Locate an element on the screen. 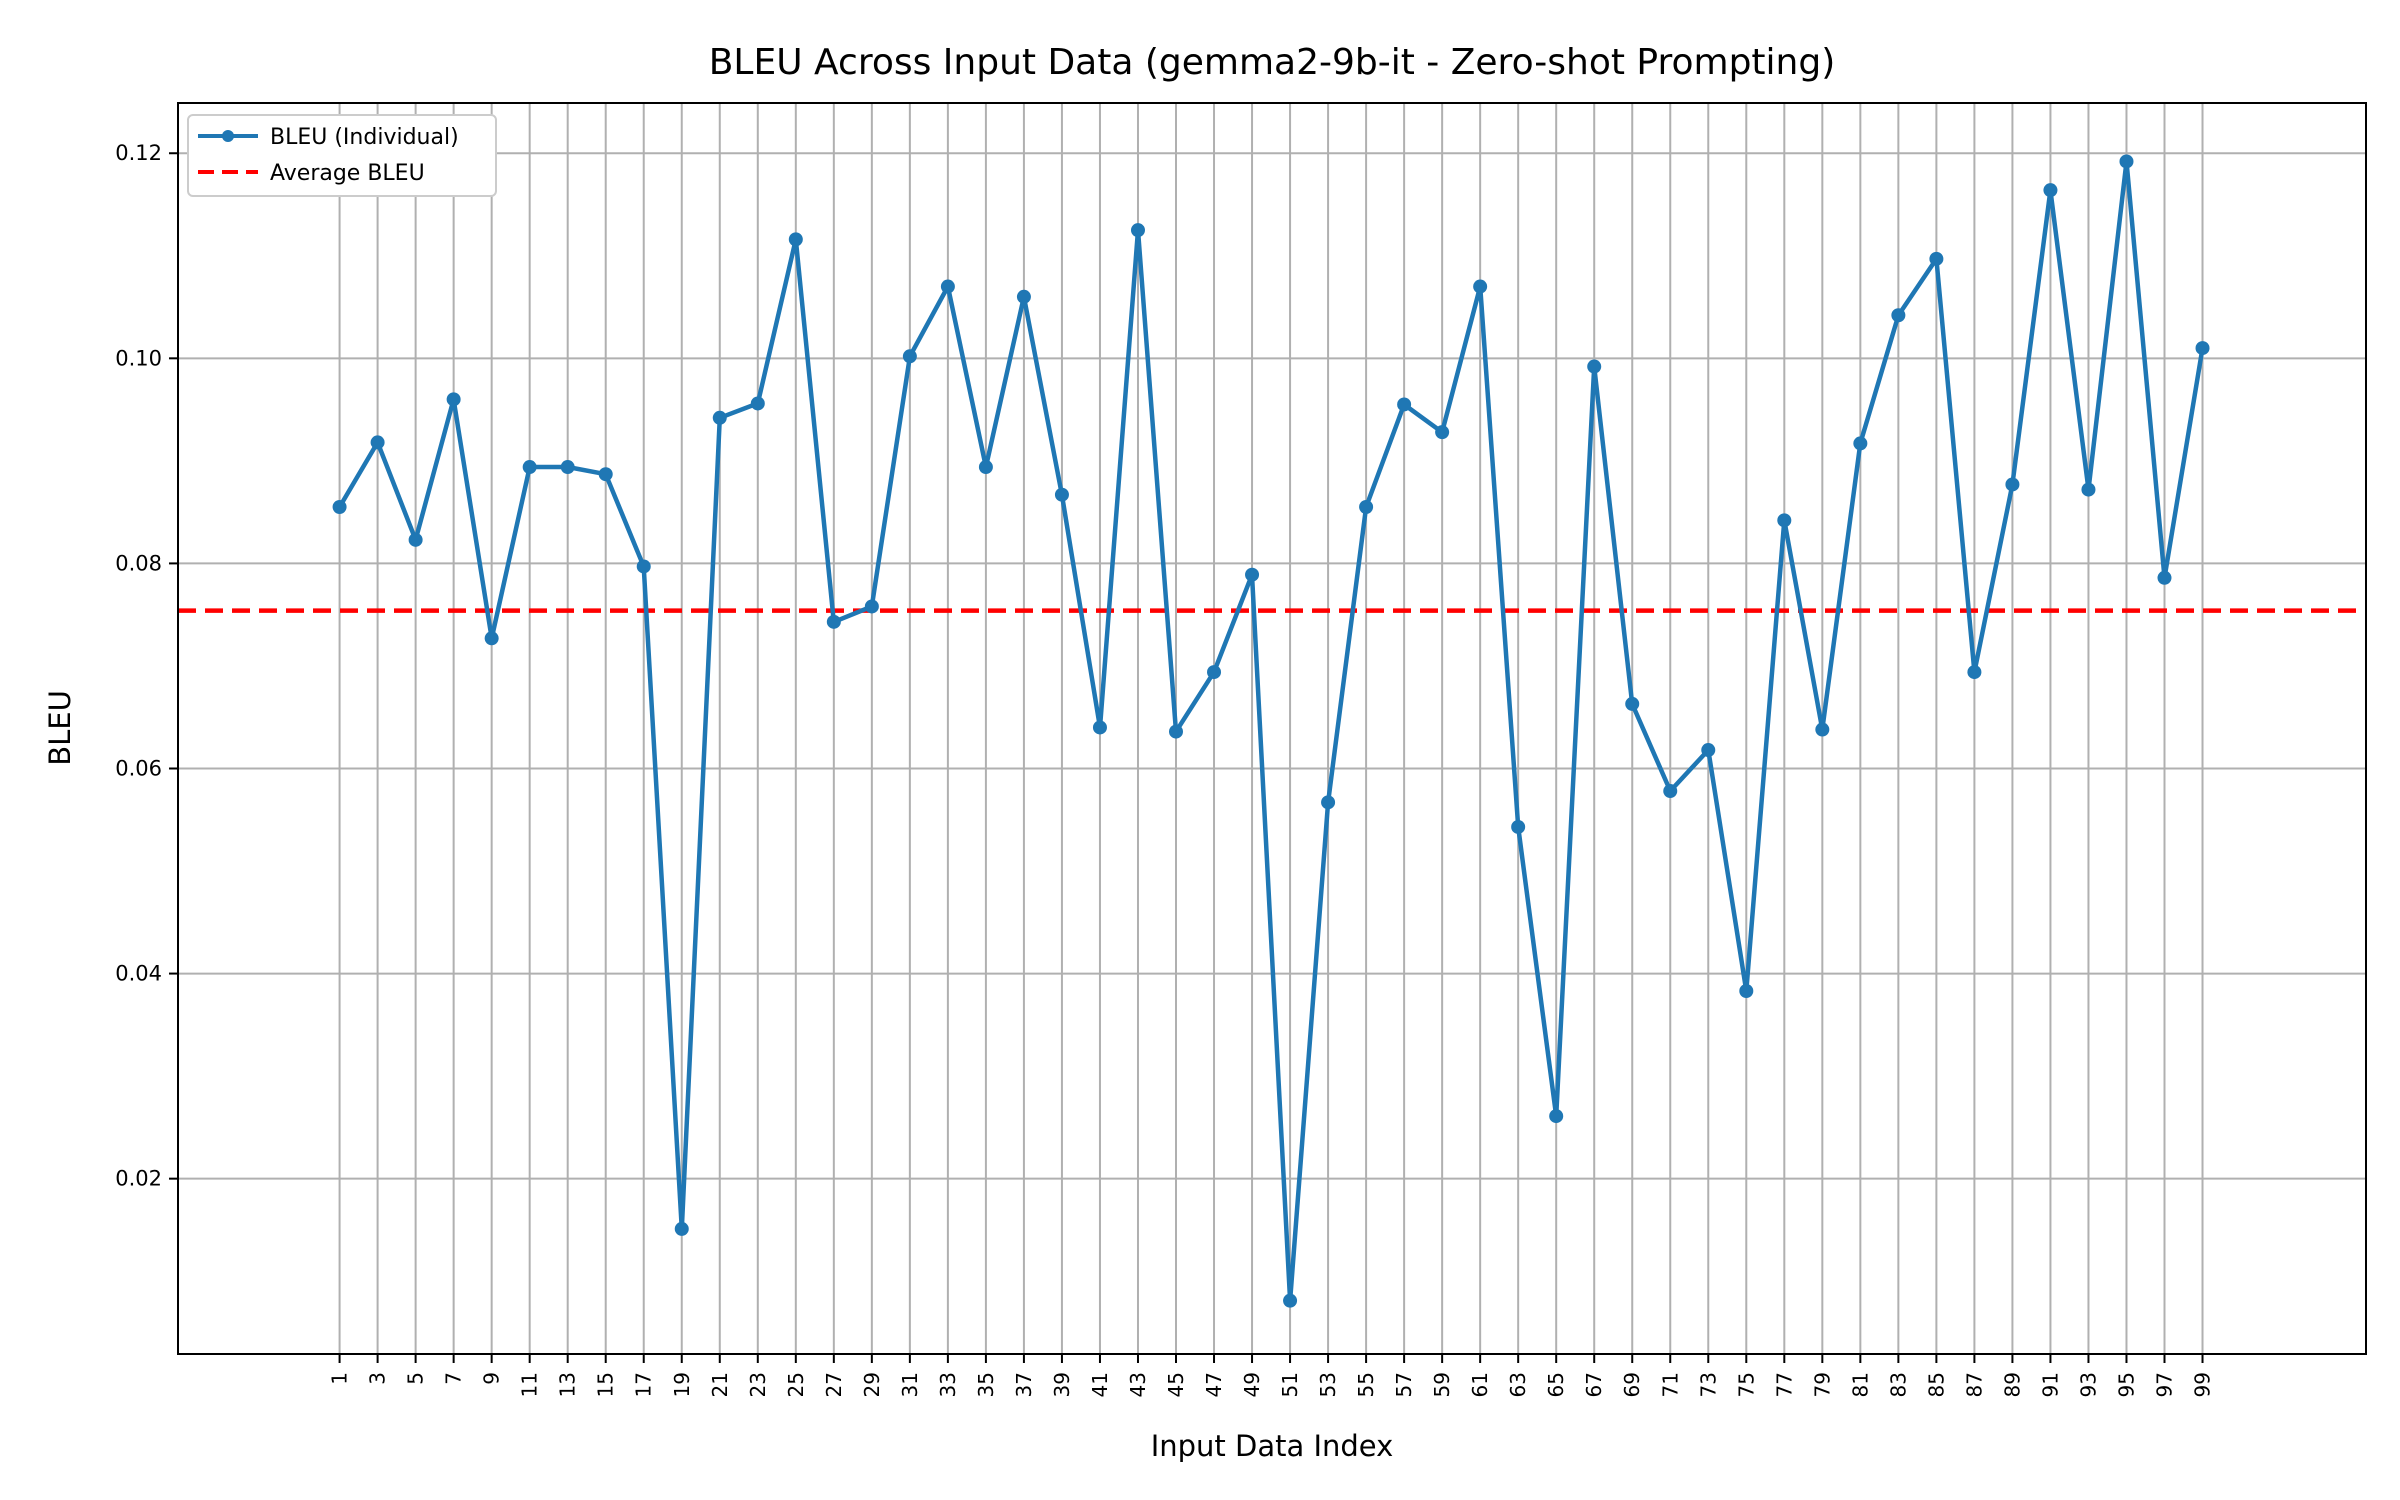 Image resolution: width=2400 pixels, height=1500 pixels. y-tick-label: 0.02 is located at coordinates (138, 1179).